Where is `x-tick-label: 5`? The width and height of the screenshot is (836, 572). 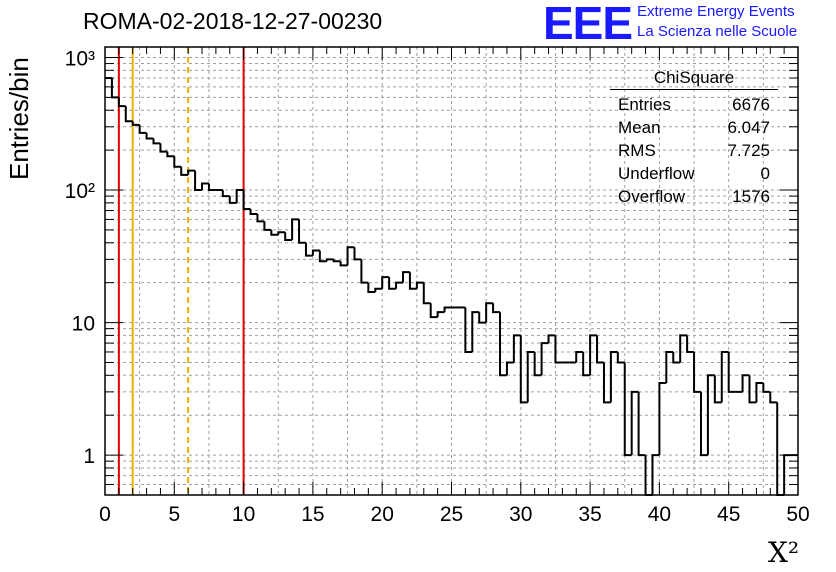
x-tick-label: 5 is located at coordinates (174, 514).